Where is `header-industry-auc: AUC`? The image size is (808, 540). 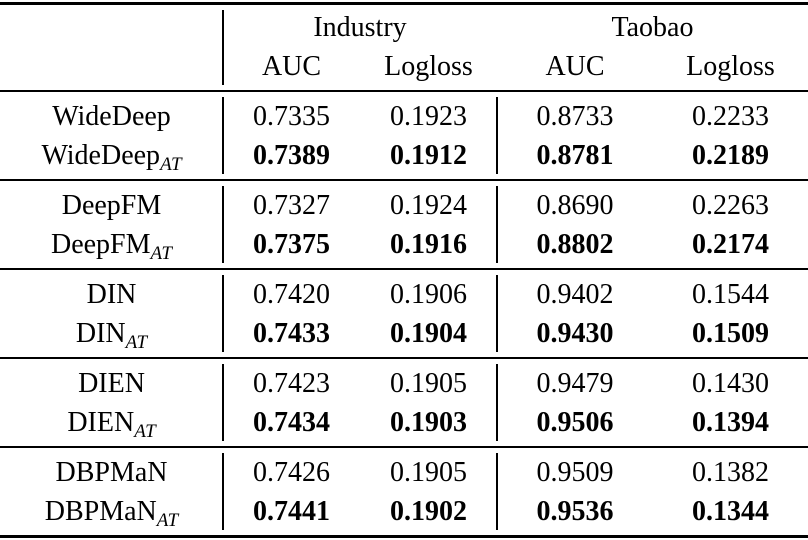 header-industry-auc: AUC is located at coordinates (291, 66).